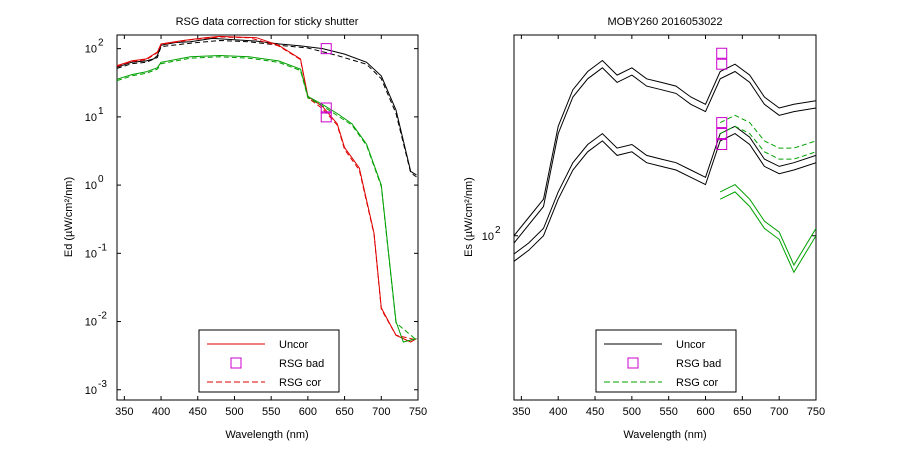 The height and width of the screenshot is (450, 900). Describe the element at coordinates (198, 412) in the screenshot. I see `left-x-tick-label: 450` at that location.